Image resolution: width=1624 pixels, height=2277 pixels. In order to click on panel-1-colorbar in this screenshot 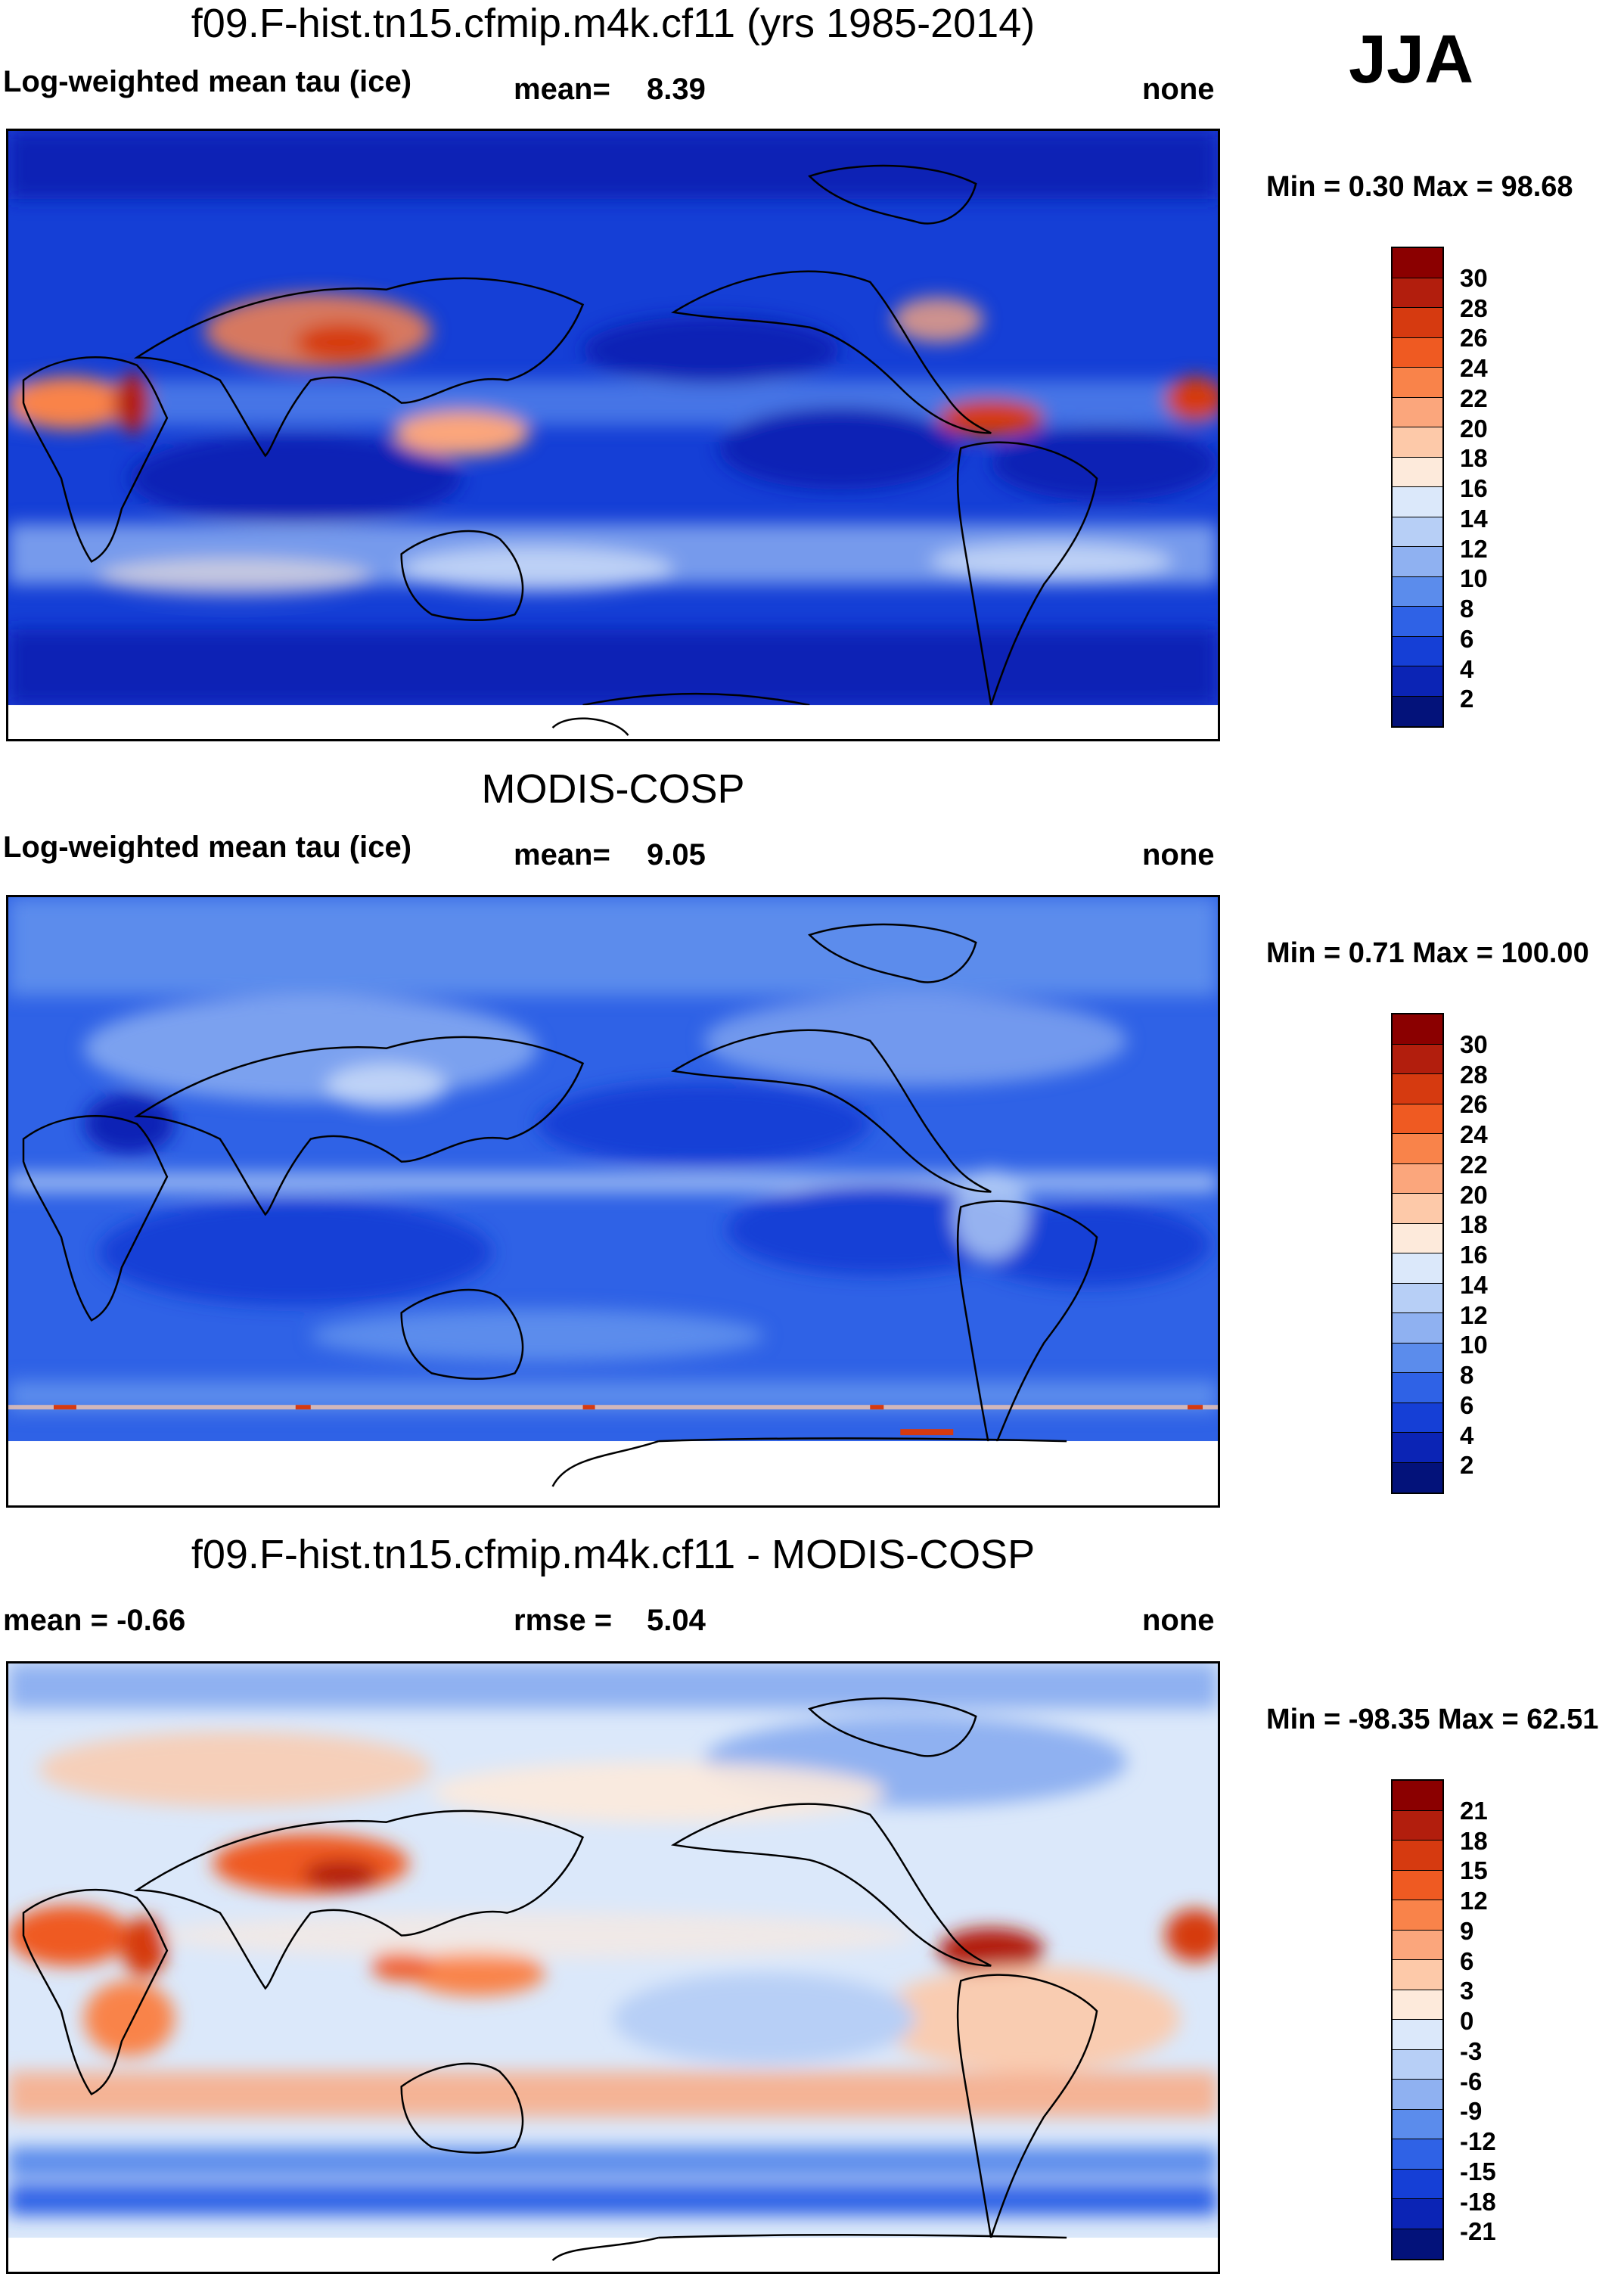, I will do `click(1417, 487)`.